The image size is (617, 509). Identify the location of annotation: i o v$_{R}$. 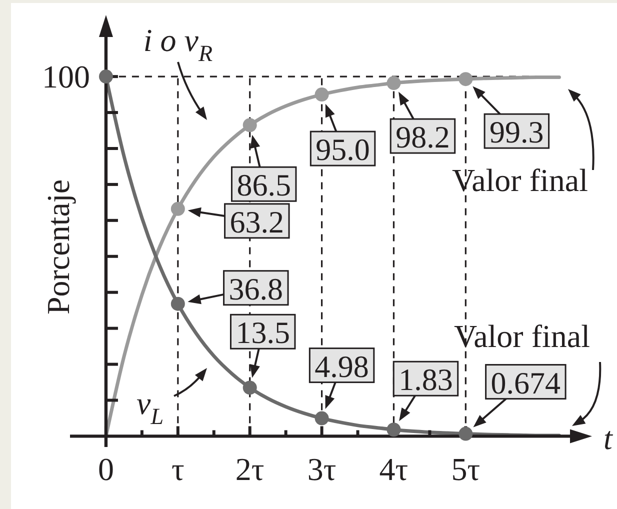
(178, 44).